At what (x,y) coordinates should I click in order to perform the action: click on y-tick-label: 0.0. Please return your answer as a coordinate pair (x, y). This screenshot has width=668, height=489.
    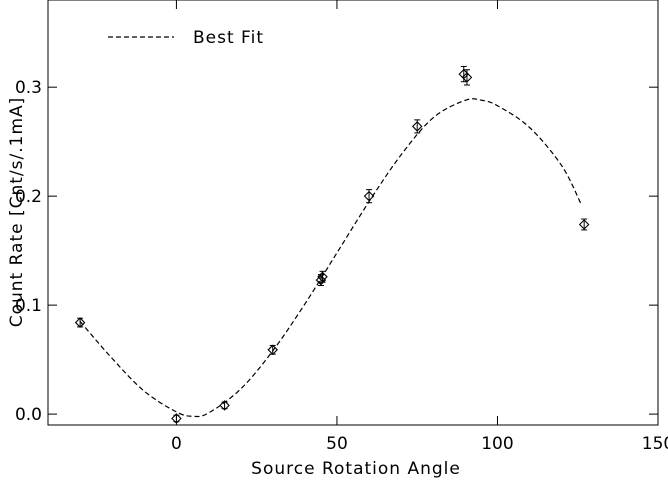
    Looking at the image, I should click on (28, 415).